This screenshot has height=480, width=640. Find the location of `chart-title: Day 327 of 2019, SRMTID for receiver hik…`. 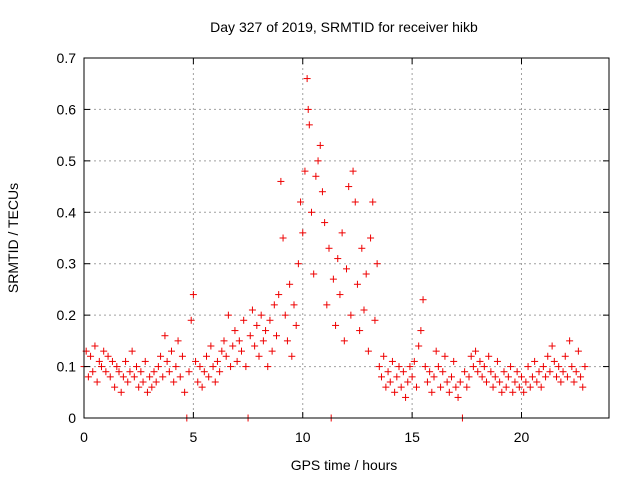

chart-title: Day 327 of 2019, SRMTID for receiver hik… is located at coordinates (344, 27).